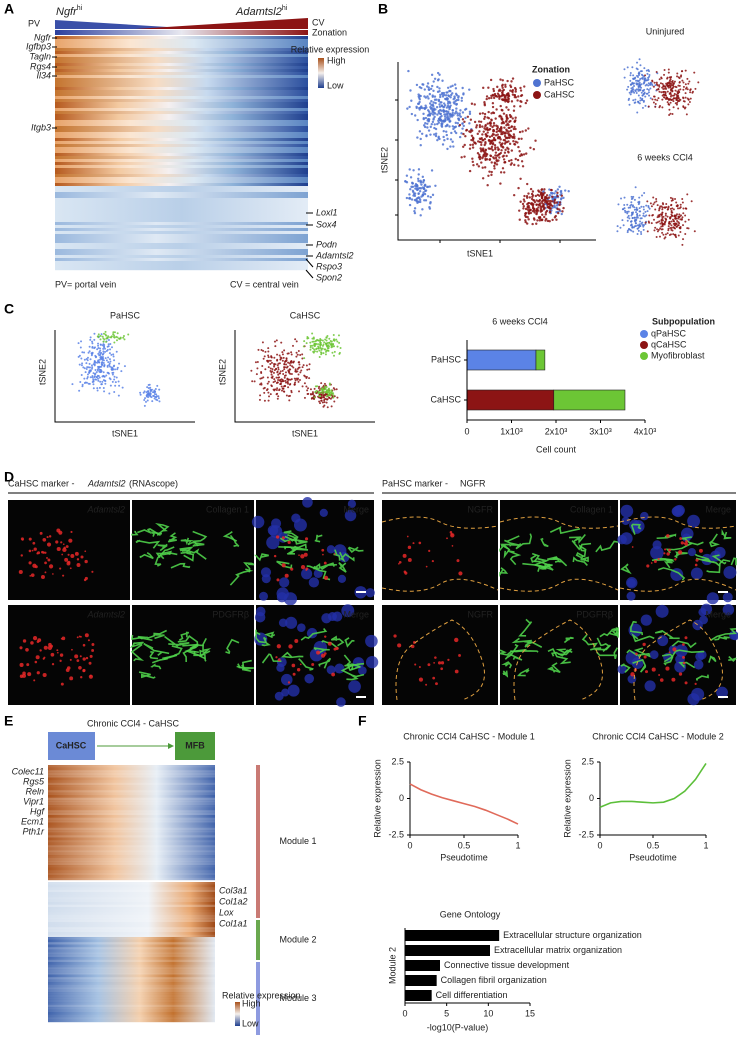 This screenshot has height=1041, width=738. Describe the element at coordinates (32, 821) in the screenshot. I see `gene-label: Ecm1` at that location.